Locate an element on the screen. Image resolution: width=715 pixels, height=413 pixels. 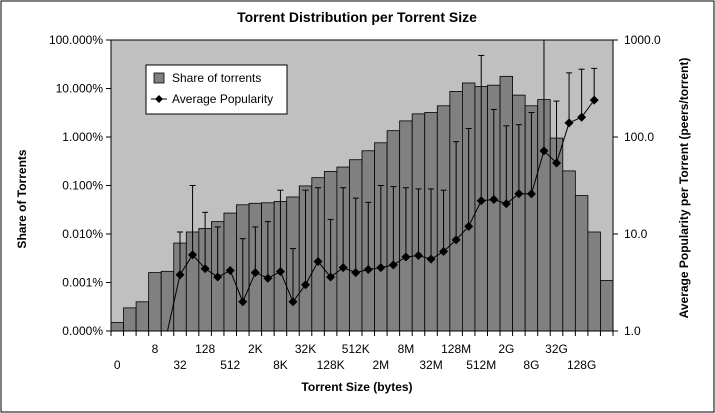
x-axis-tick-label-lower: 128G is located at coordinates (581, 365).